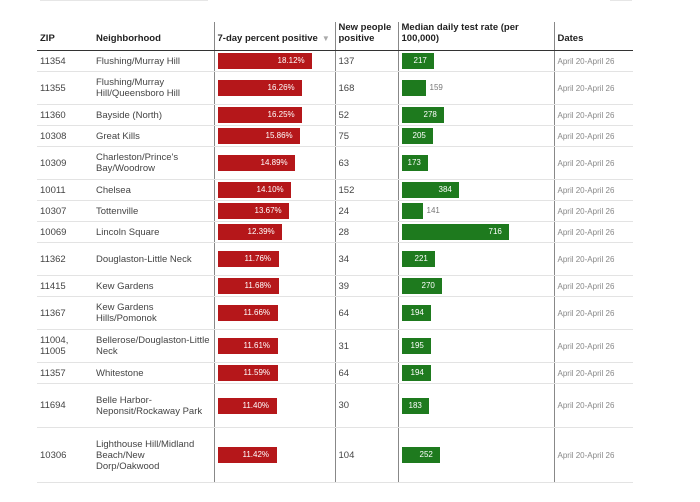 This screenshot has height=502, width=700. What do you see at coordinates (65, 61) in the screenshot?
I see `zip-cell: 11354` at bounding box center [65, 61].